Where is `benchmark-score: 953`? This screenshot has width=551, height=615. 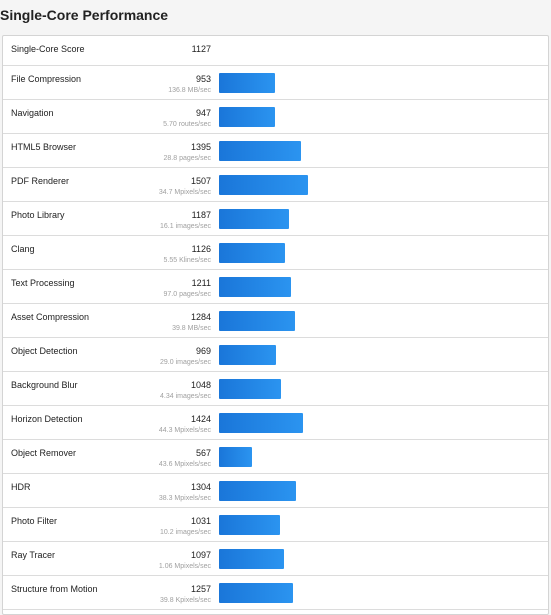
benchmark-score: 953 is located at coordinates (203, 79).